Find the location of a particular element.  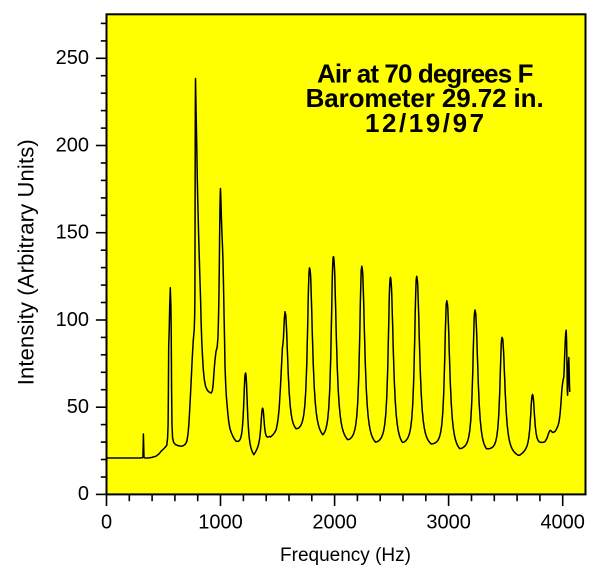

svg-text: 4000 is located at coordinates (562, 523).